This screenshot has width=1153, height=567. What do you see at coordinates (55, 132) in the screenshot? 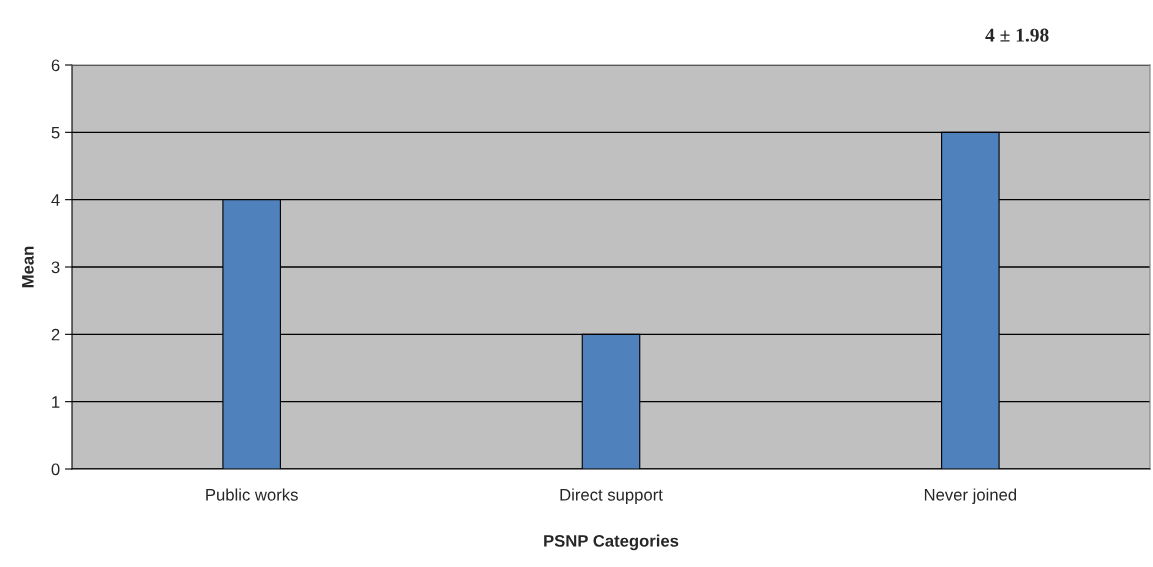
I see `y-tick-label: 5` at bounding box center [55, 132].